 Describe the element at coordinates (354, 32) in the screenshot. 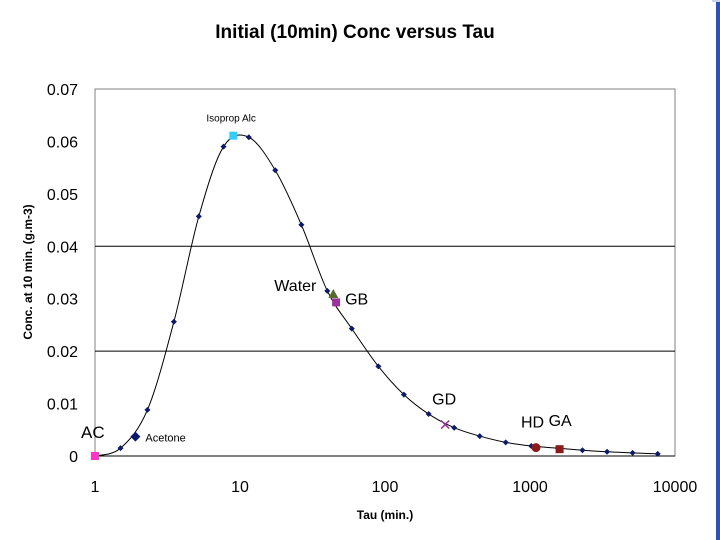

I see `chart-title: Initial (10min) Conc versus Tau` at that location.